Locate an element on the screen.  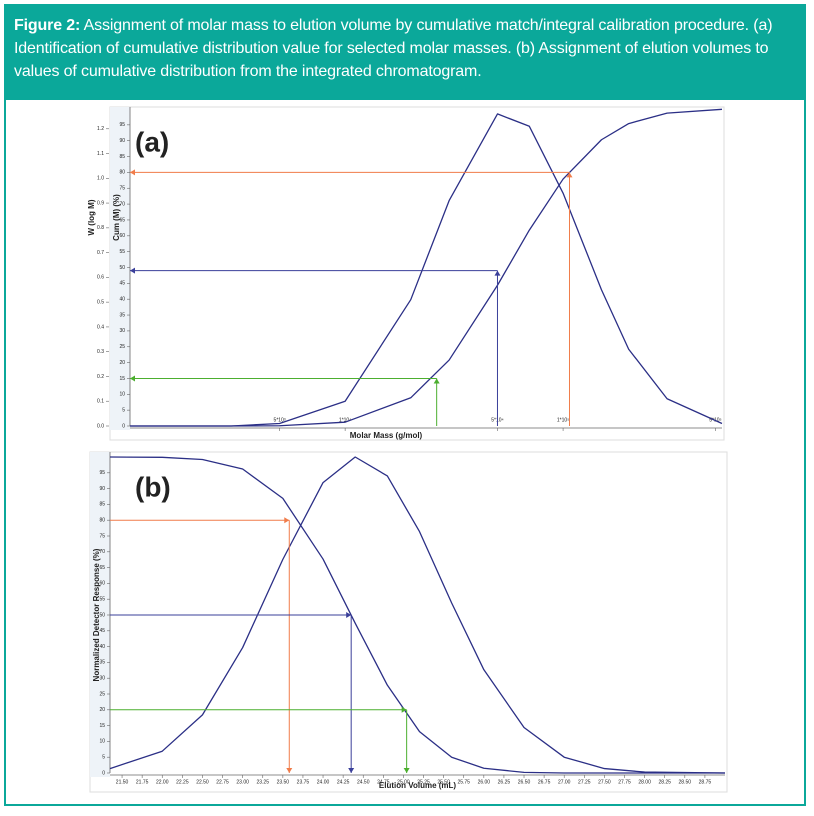
x-tick-label: 25.25 is located at coordinates (423, 782).